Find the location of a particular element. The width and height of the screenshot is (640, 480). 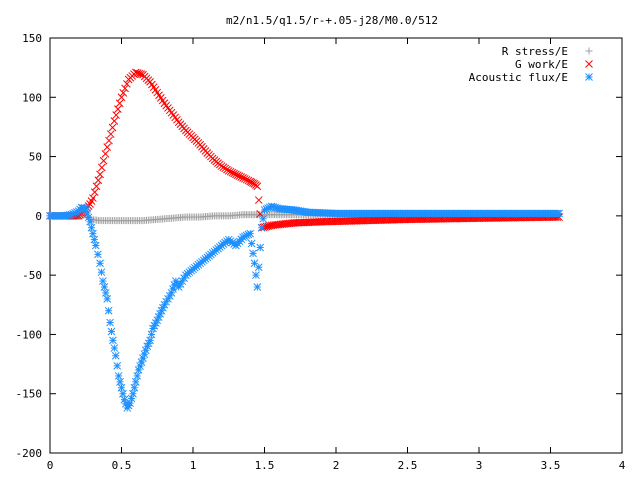

y-tick-label: 100 is located at coordinates (32, 97).